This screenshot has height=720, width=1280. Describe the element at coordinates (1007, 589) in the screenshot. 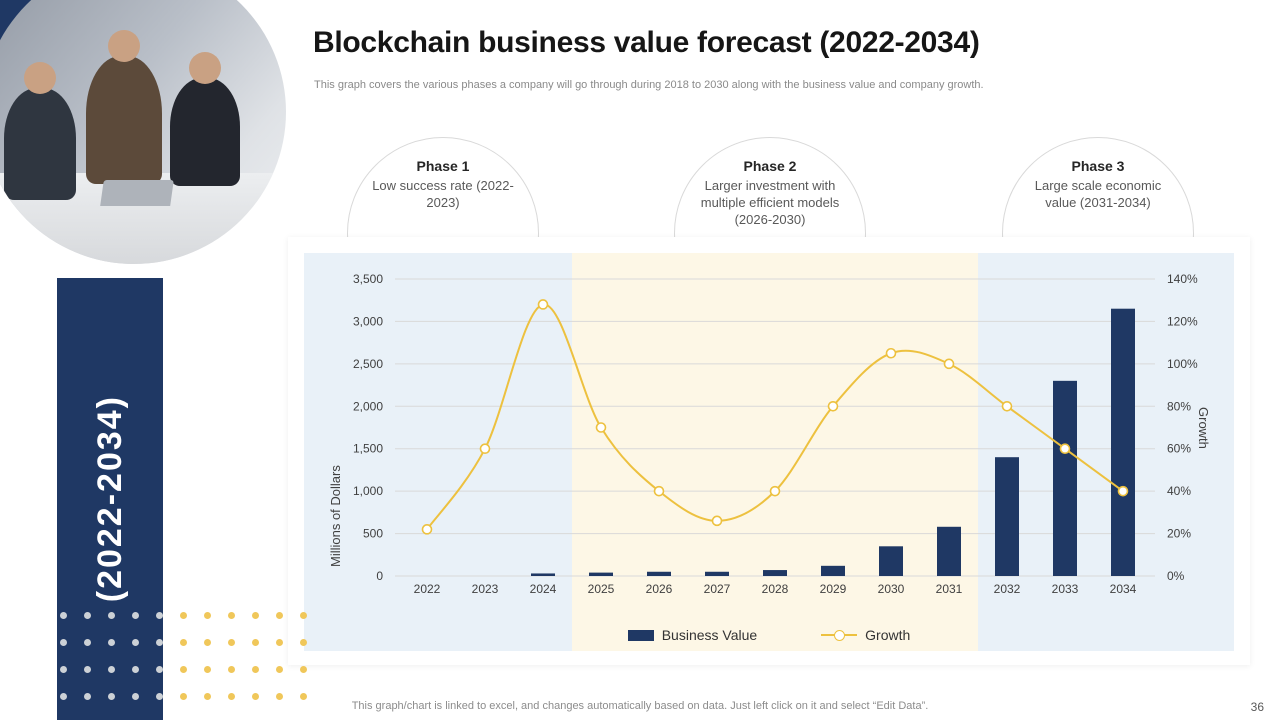

I see `x-tick-label: 2032` at that location.